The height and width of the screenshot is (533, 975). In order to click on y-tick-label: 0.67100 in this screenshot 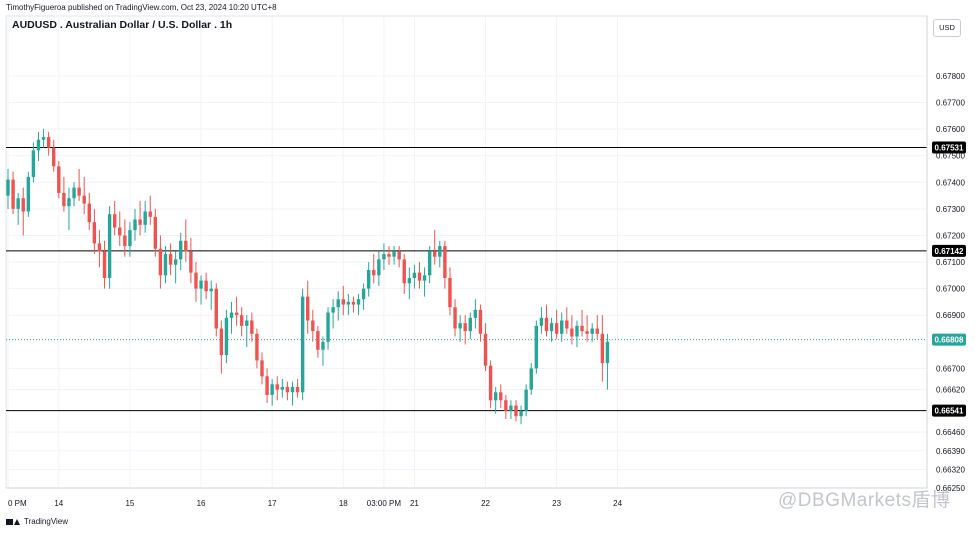, I will do `click(950, 262)`.